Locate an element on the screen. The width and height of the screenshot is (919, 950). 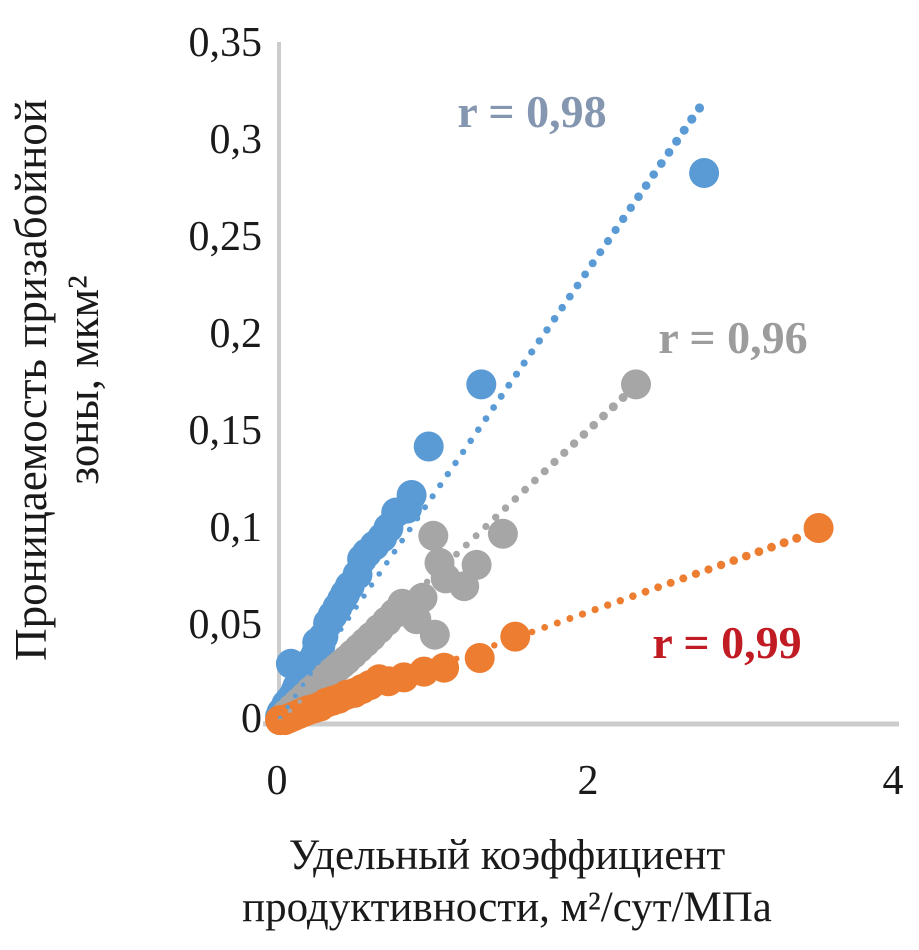
x-axis-title-line2: продуктивности, м²/сут/МПа is located at coordinates (507, 907).